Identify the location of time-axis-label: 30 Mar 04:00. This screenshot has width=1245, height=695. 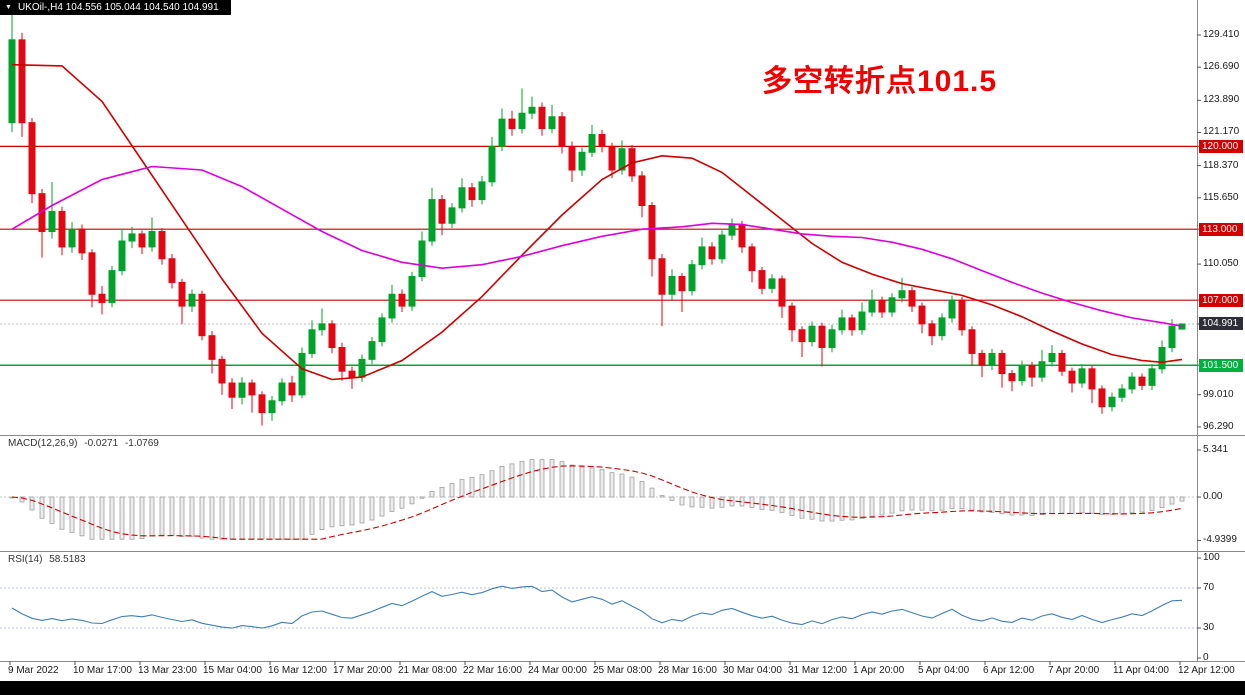
(752, 670).